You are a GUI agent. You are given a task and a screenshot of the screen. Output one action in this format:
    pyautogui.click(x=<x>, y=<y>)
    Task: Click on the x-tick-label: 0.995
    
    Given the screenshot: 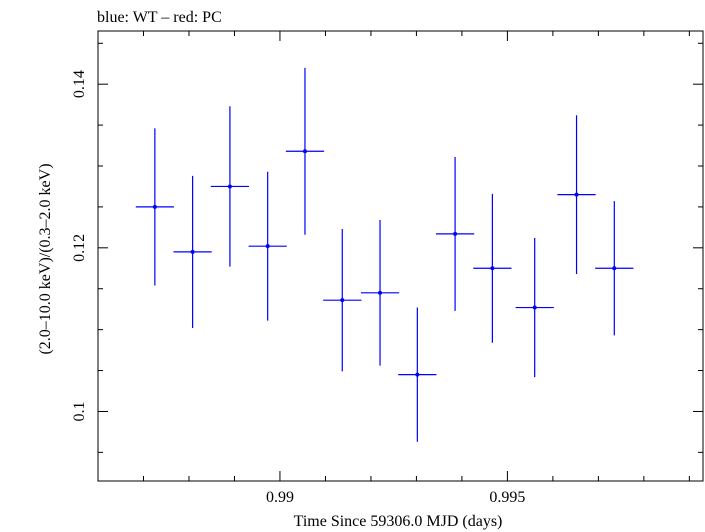 What is the action you would take?
    pyautogui.click(x=507, y=497)
    